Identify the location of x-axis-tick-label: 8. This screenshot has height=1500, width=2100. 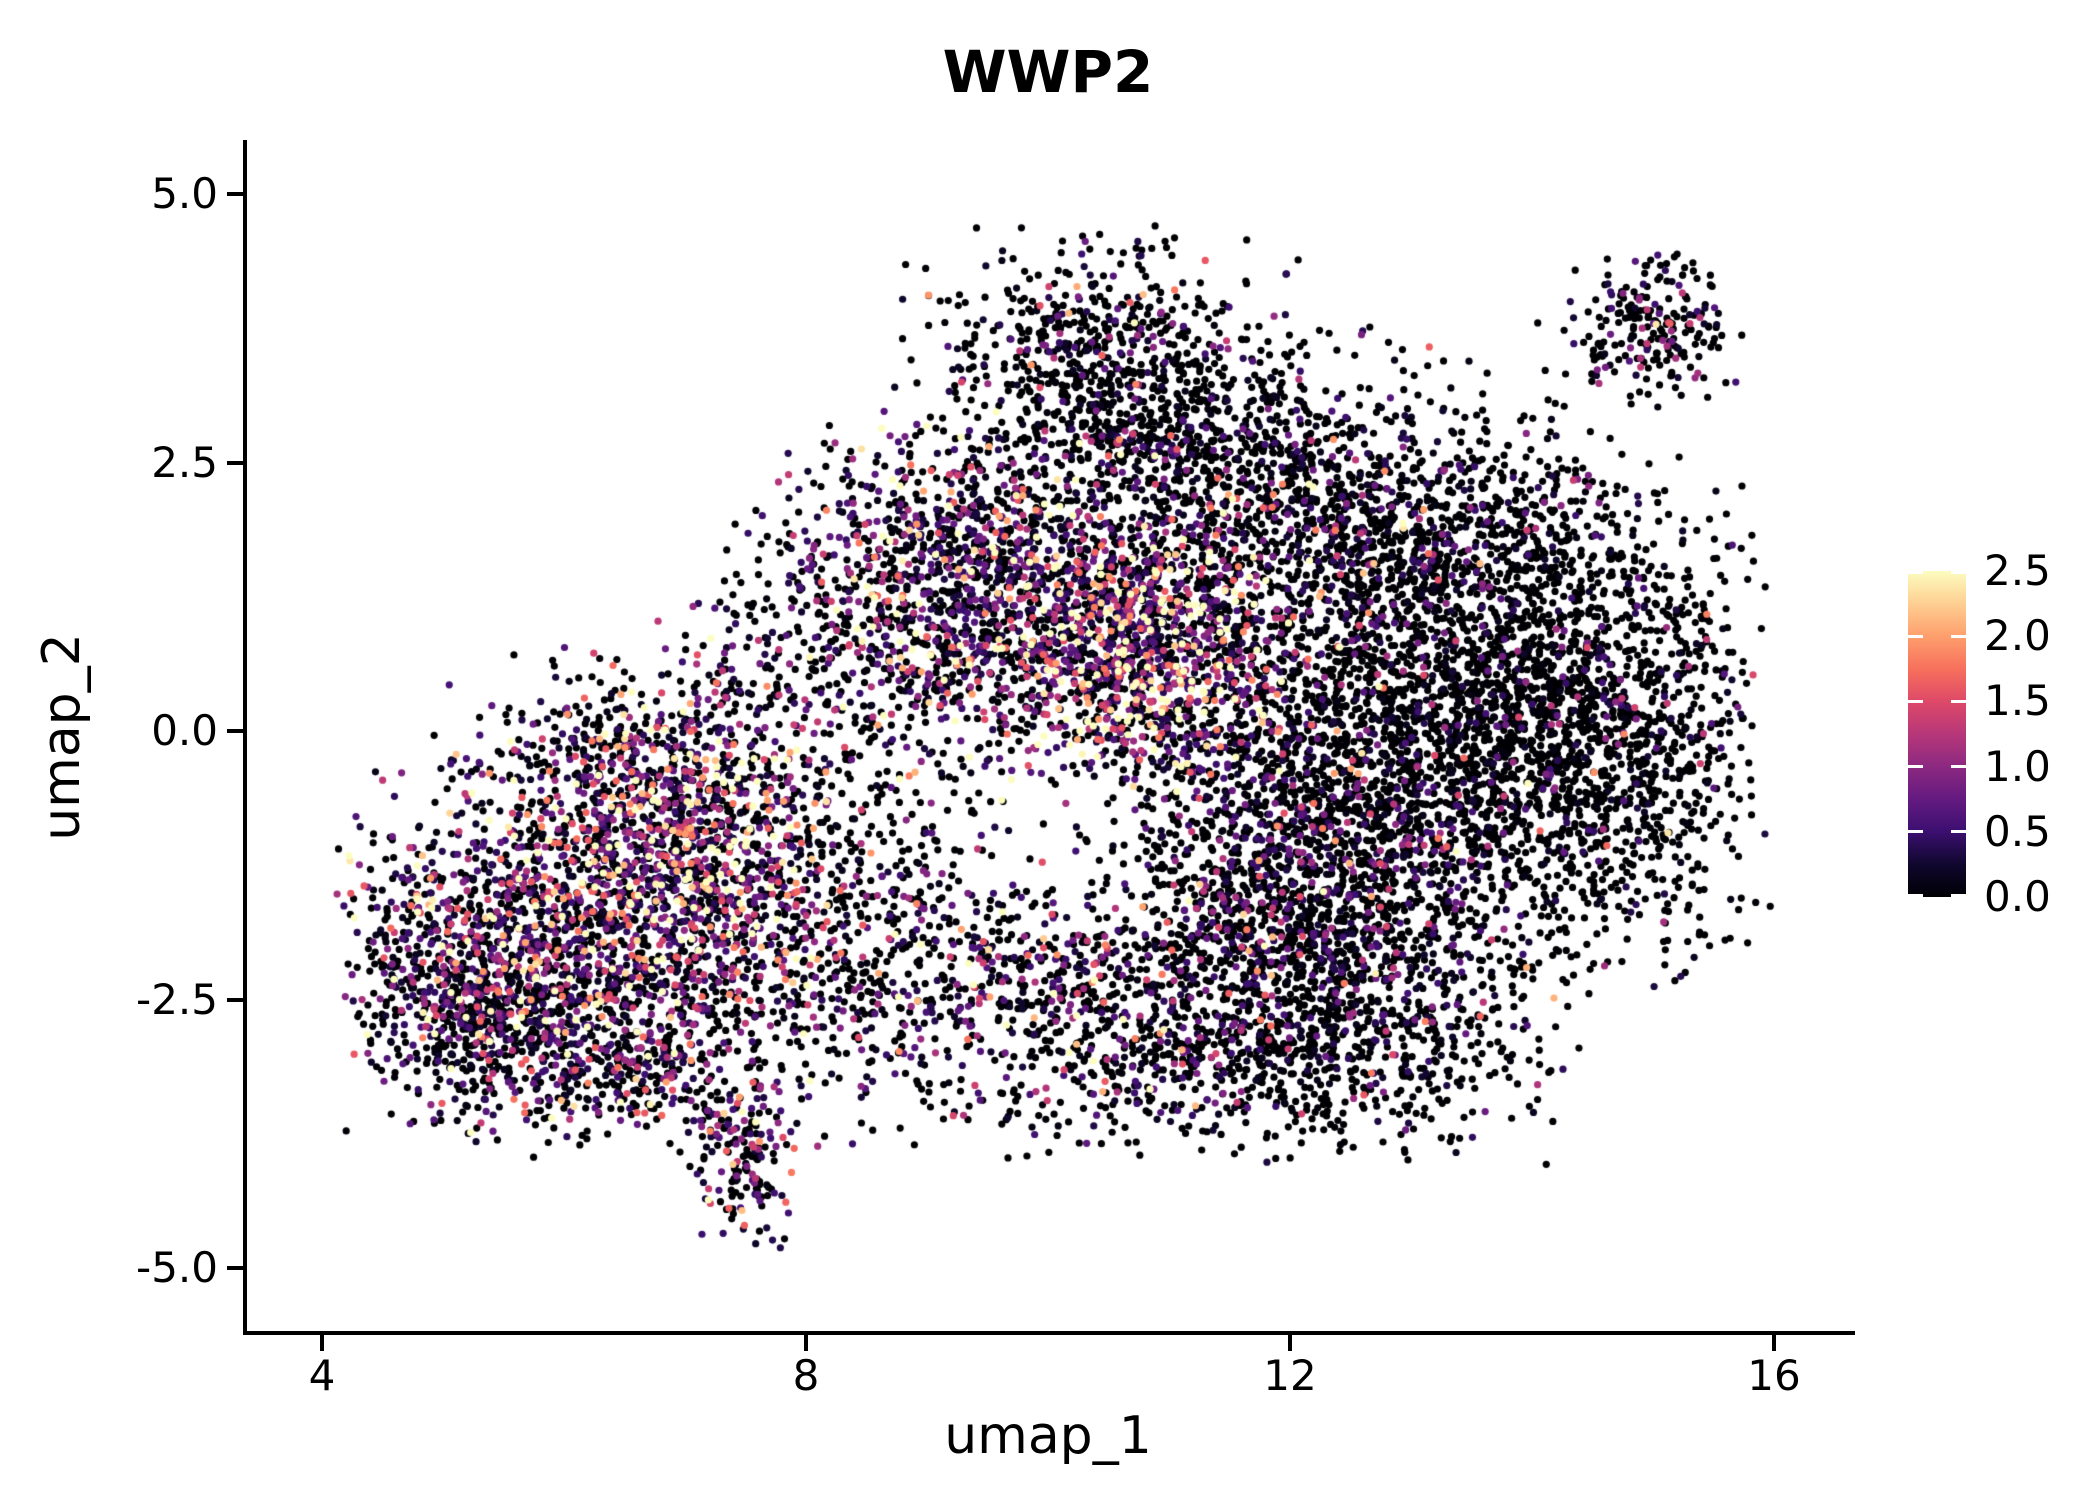
(806, 1375).